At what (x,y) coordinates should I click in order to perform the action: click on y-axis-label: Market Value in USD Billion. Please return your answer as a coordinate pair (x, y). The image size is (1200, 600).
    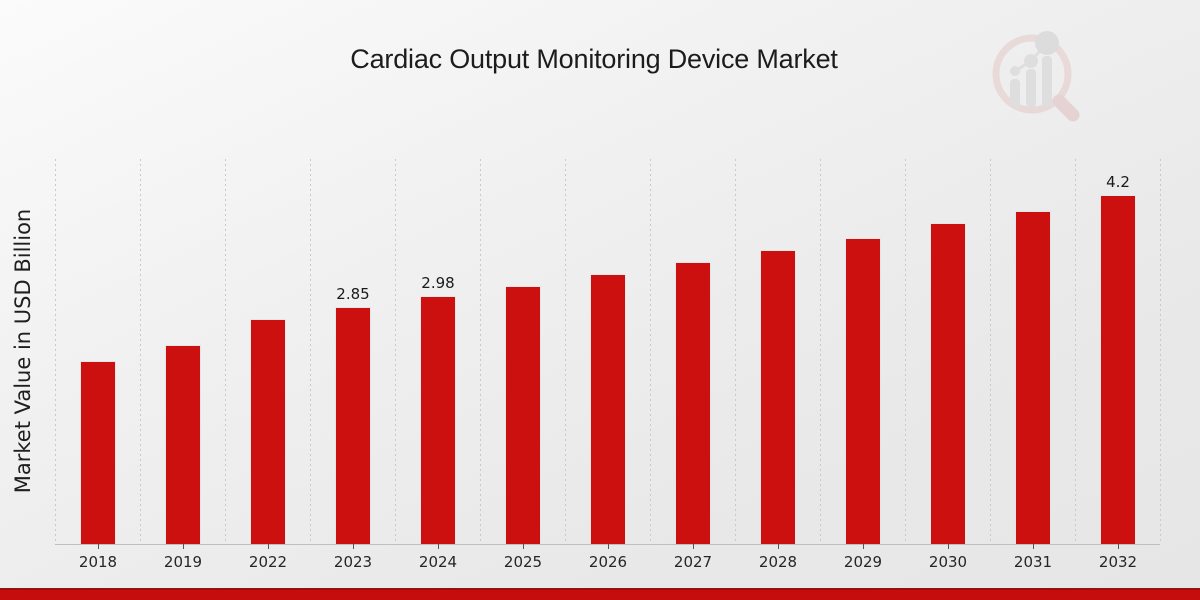
    Looking at the image, I should click on (23, 351).